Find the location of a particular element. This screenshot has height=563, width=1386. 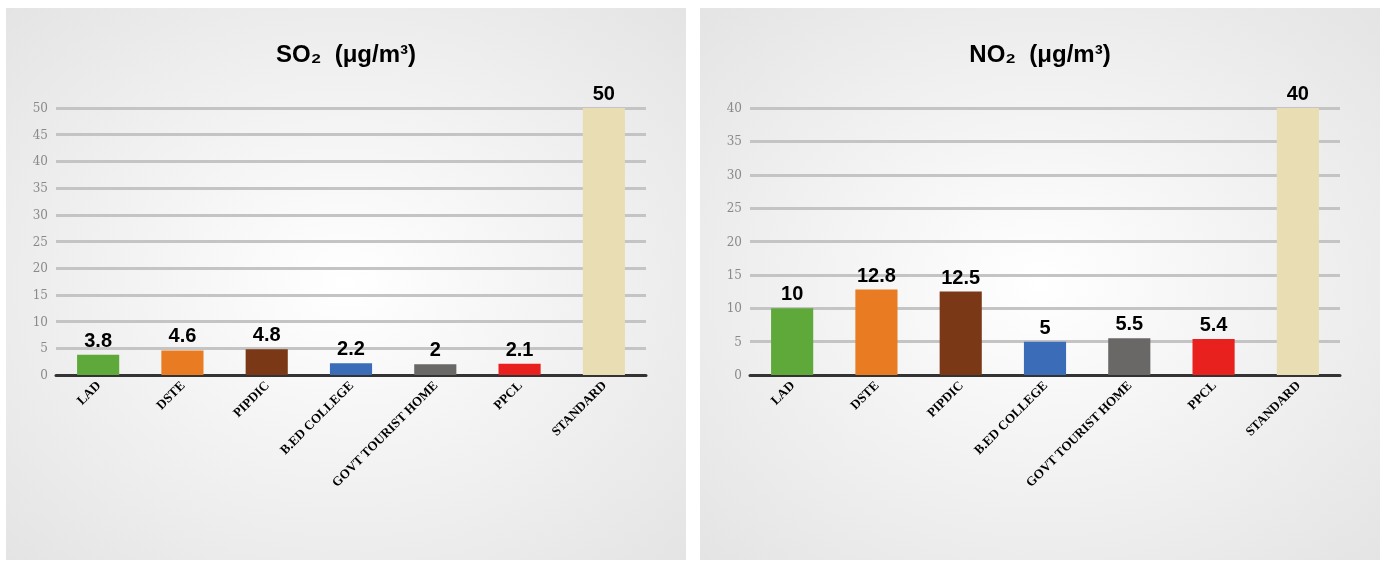

data-label: 50 is located at coordinates (603, 93).